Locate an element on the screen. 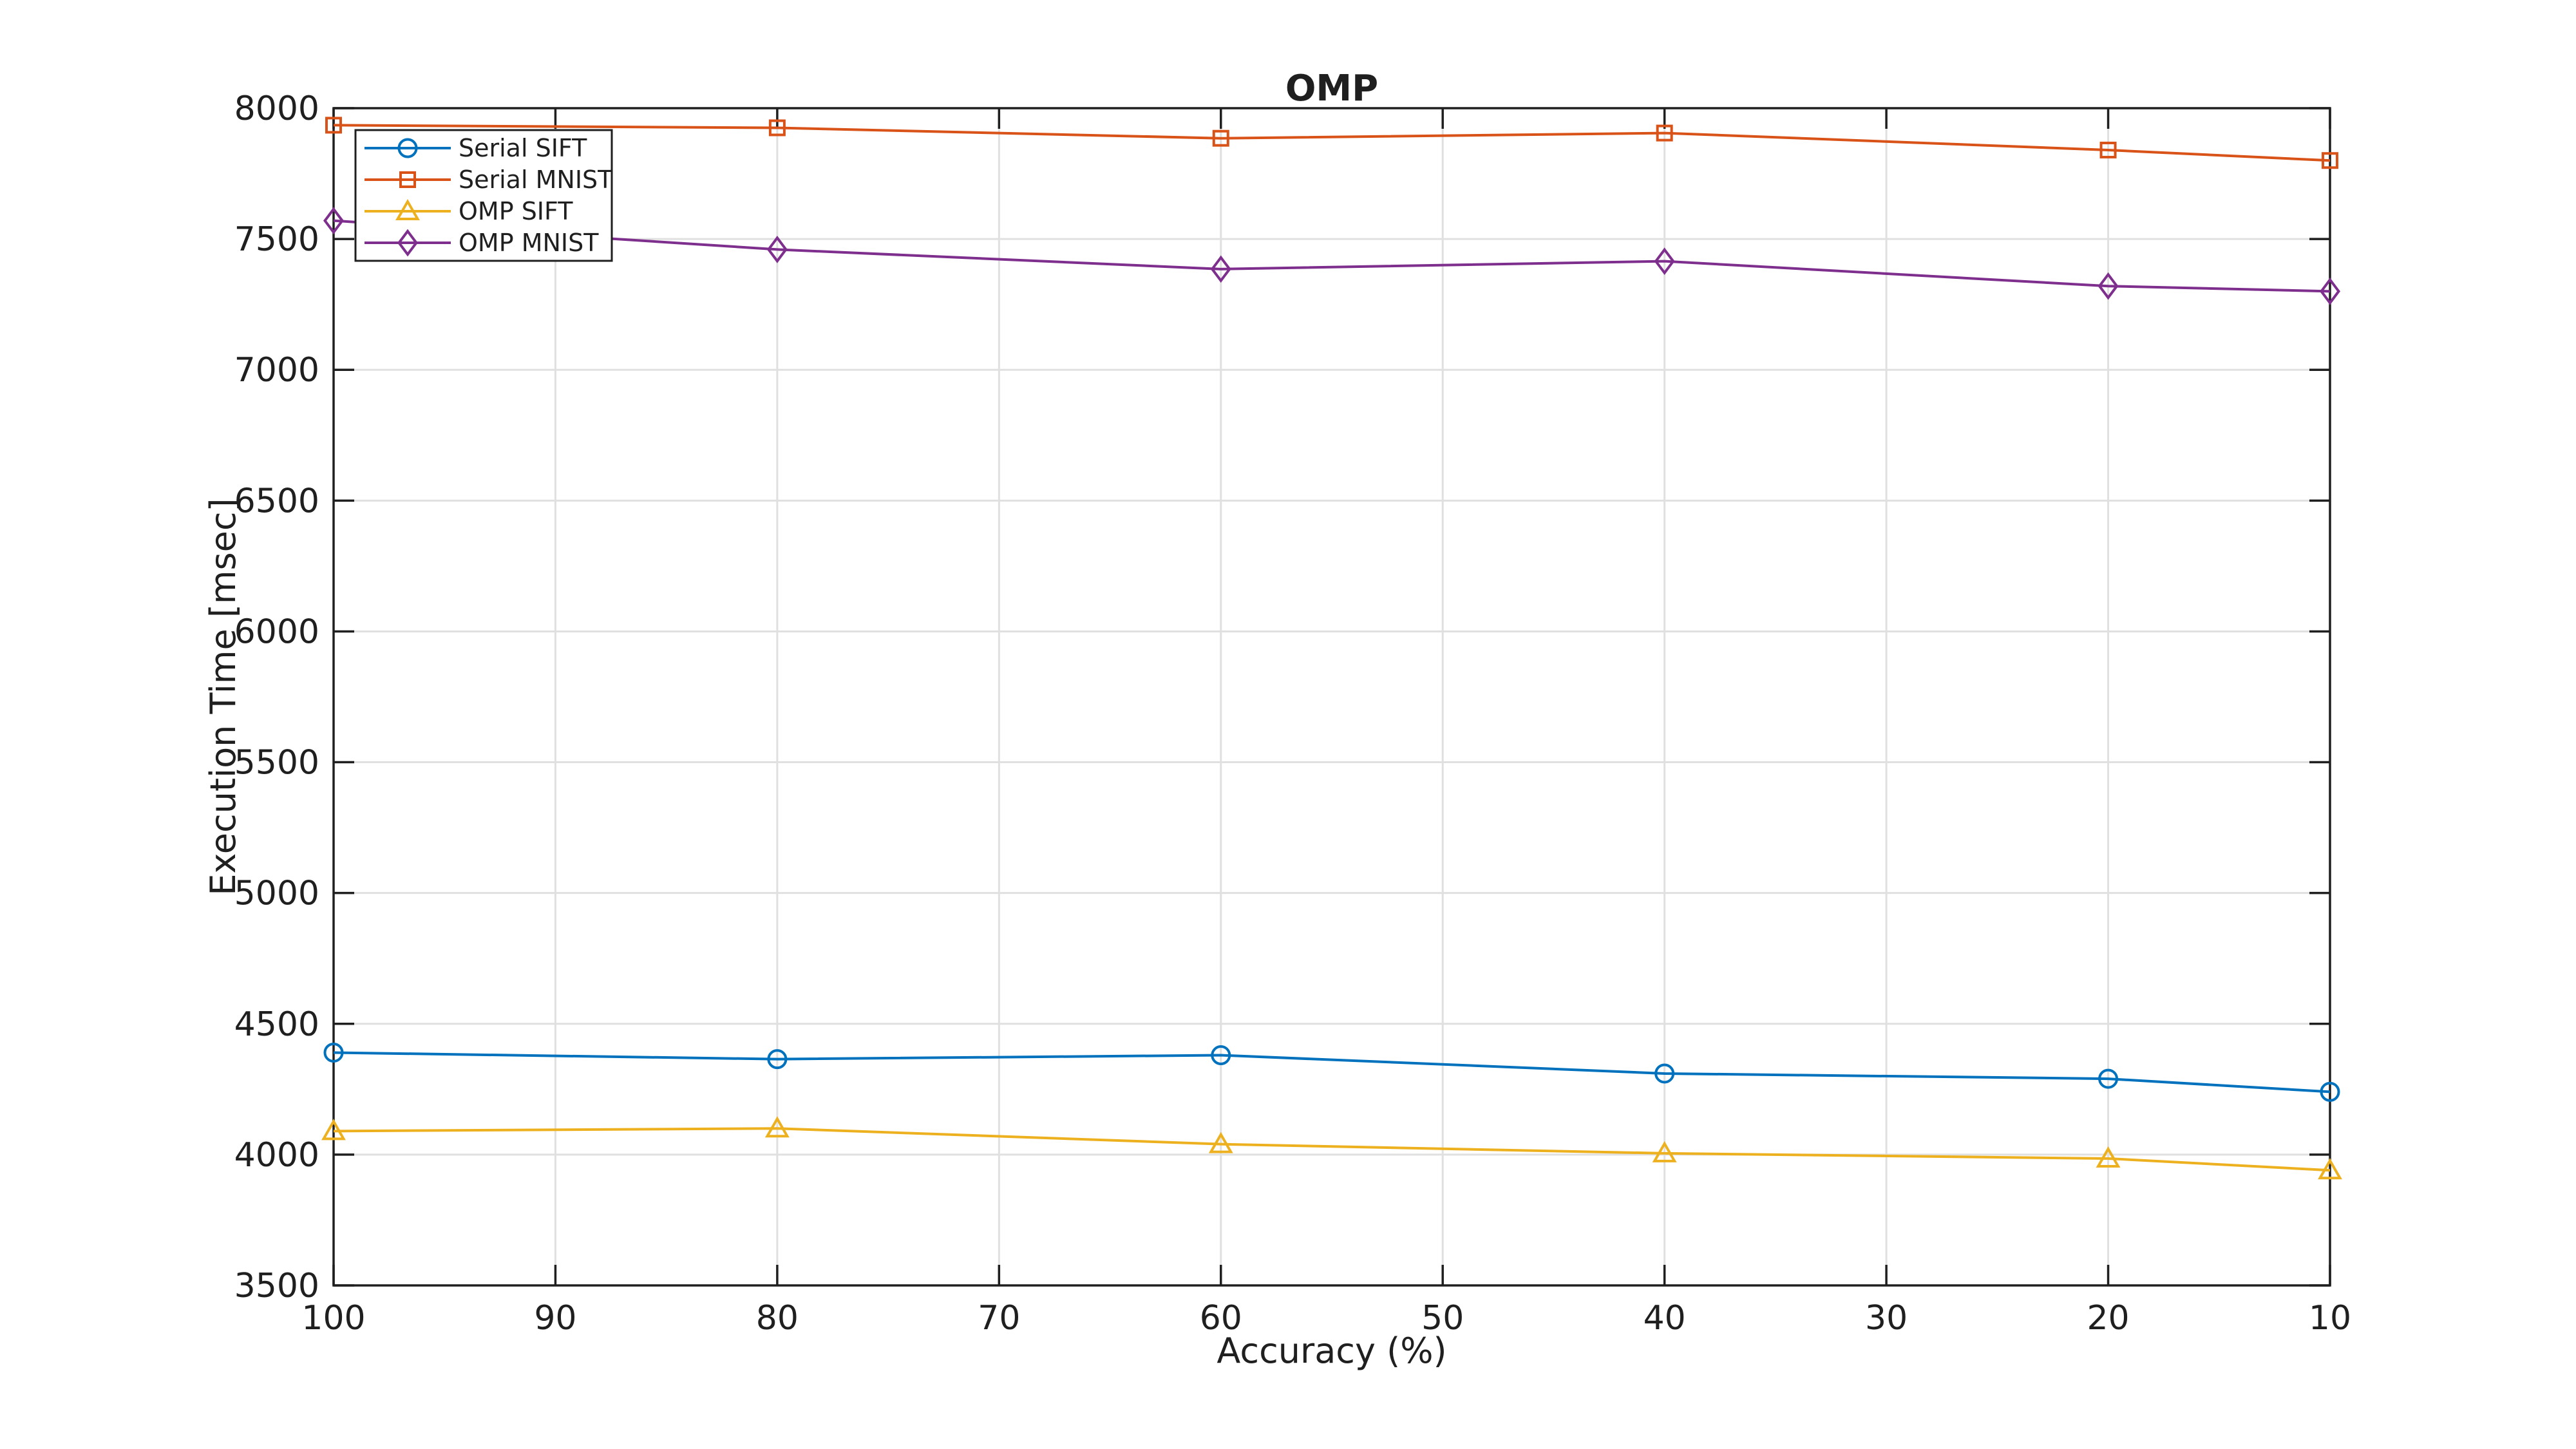 This screenshot has height=1449, width=2576. legend-label-serial-sift: Serial SIFT is located at coordinates (523, 148).